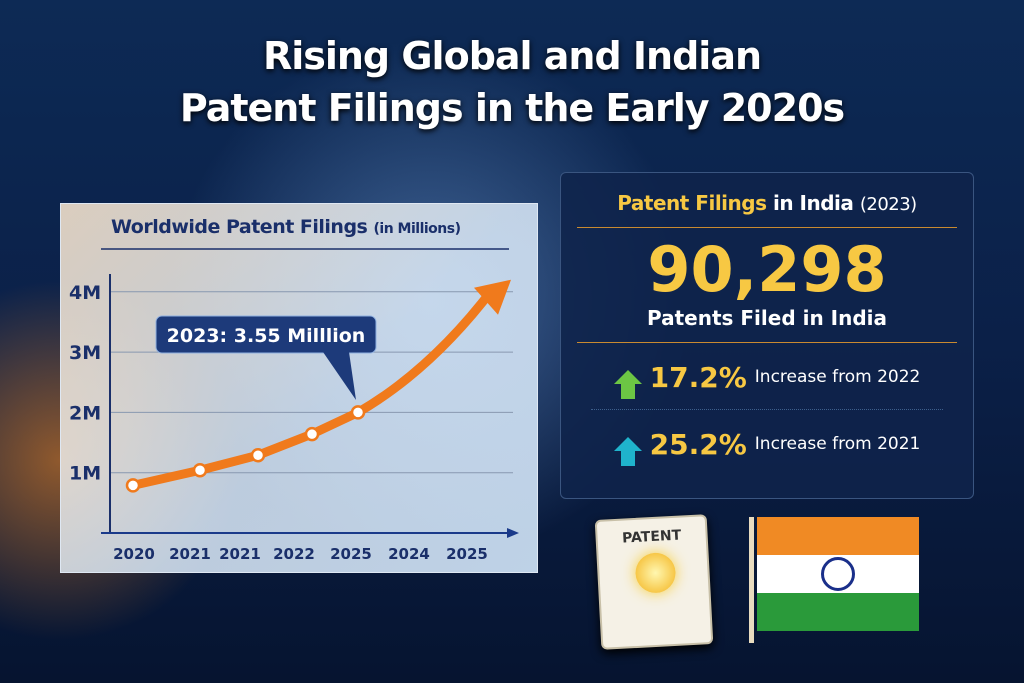 This screenshot has height=683, width=1024. Describe the element at coordinates (134, 554) in the screenshot. I see `x-tick-label: 2020` at that location.